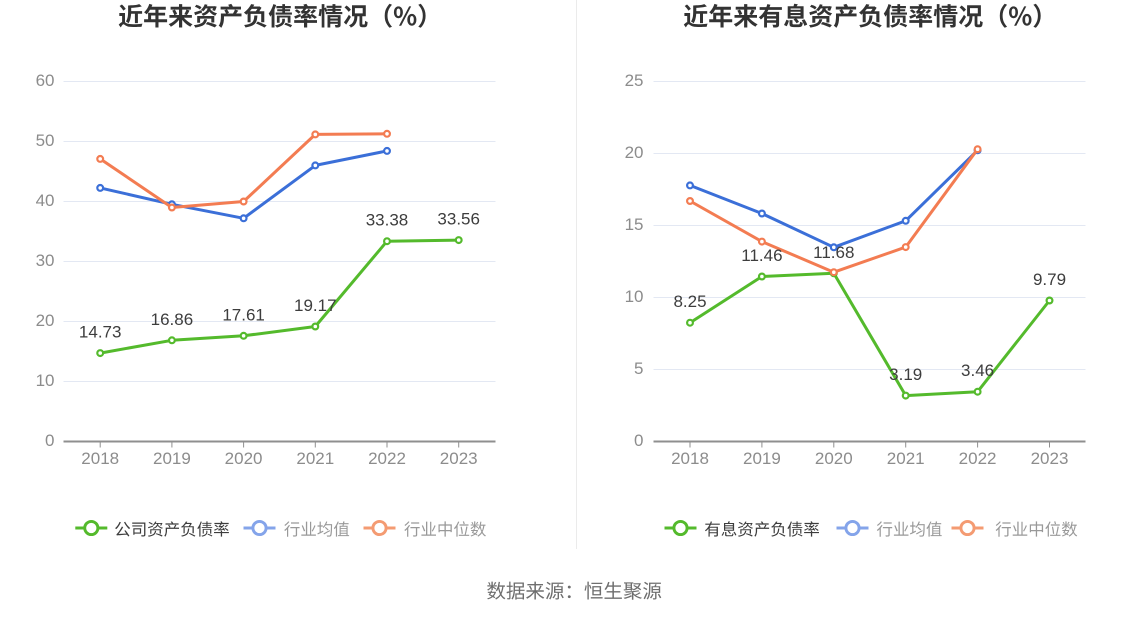  What do you see at coordinates (387, 220) in the screenshot?
I see `svg-text: 33.38` at bounding box center [387, 220].